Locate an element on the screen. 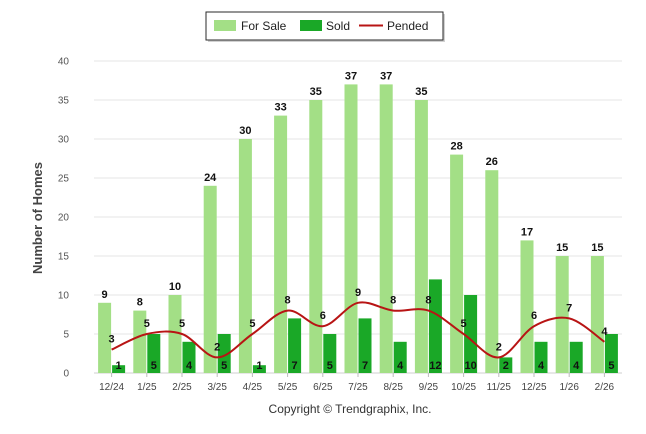  x-tick-label: 12/25 is located at coordinates (533, 387).